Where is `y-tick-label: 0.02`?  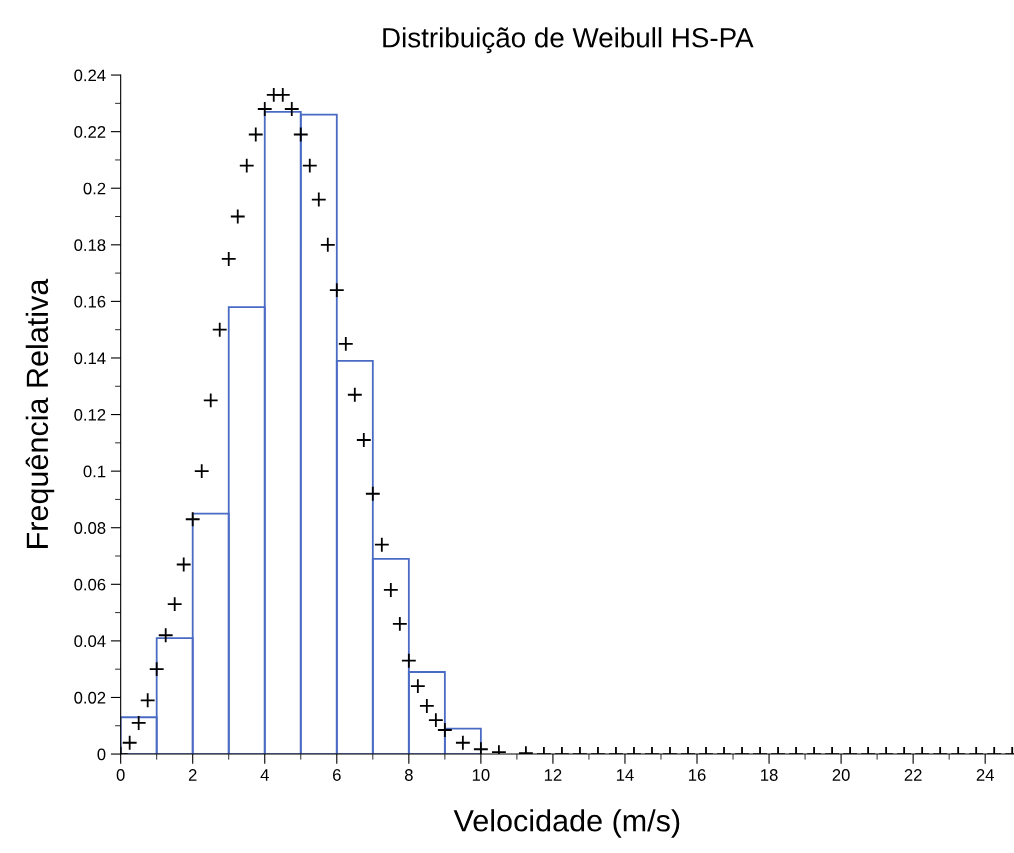 y-tick-label: 0.02 is located at coordinates (90, 697).